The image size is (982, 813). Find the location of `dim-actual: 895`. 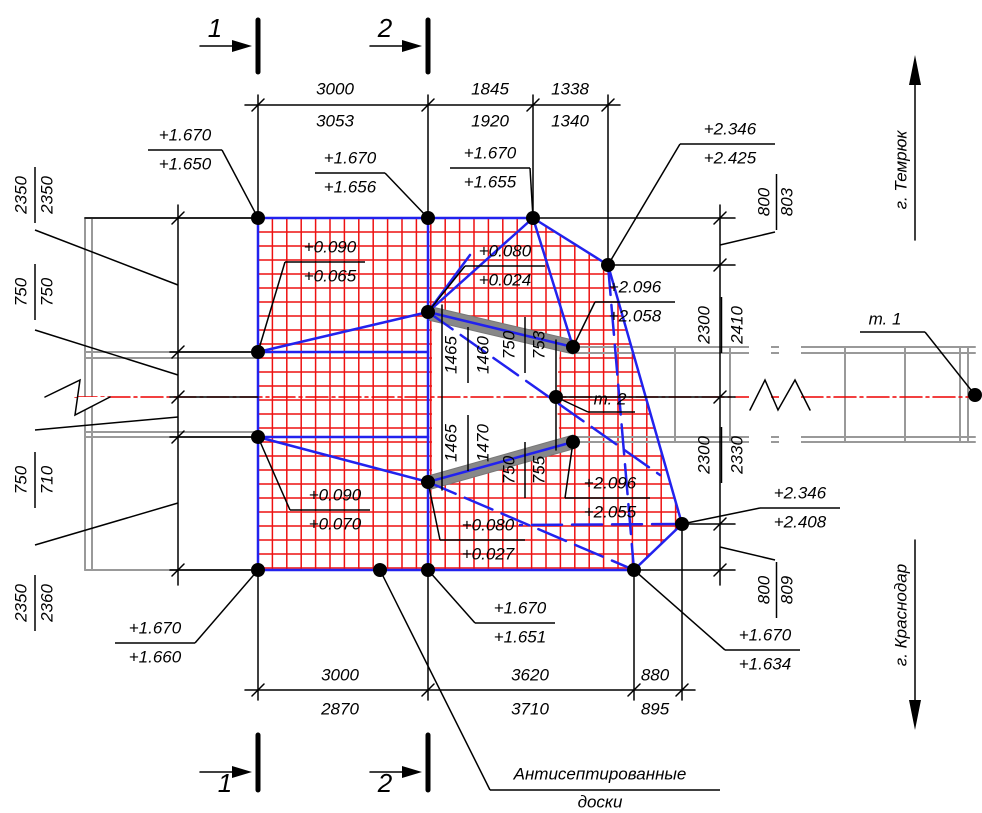

dim-actual: 895 is located at coordinates (655, 708).